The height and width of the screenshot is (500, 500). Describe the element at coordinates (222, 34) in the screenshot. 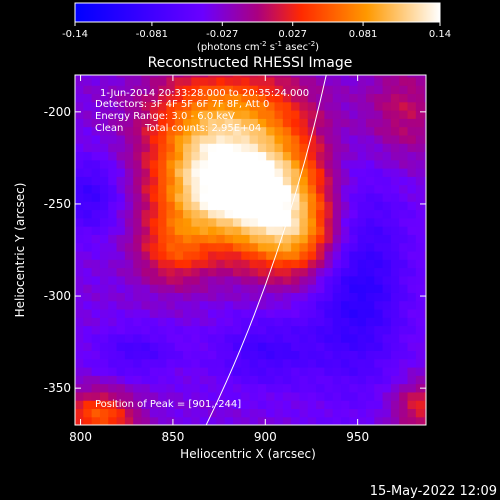

I see `colorbar-tick-label: -0.027` at that location.